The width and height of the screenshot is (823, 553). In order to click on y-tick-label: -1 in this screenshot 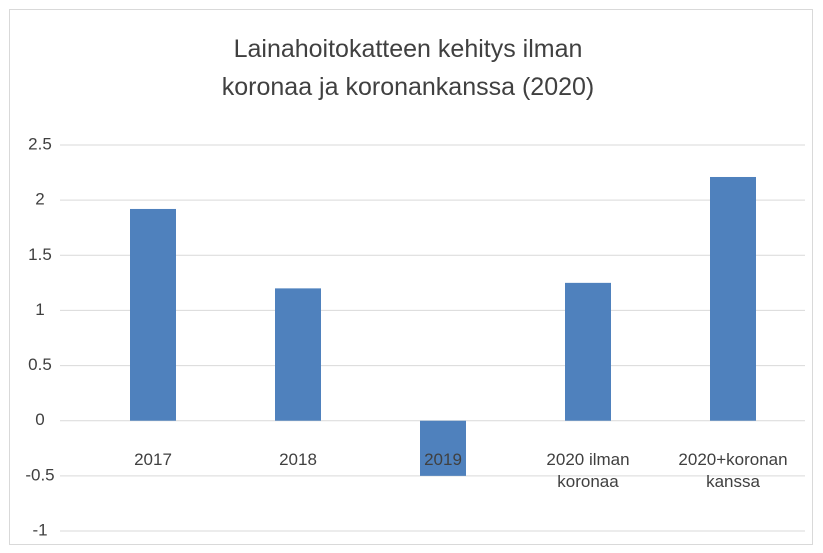, I will do `click(39, 529)`.